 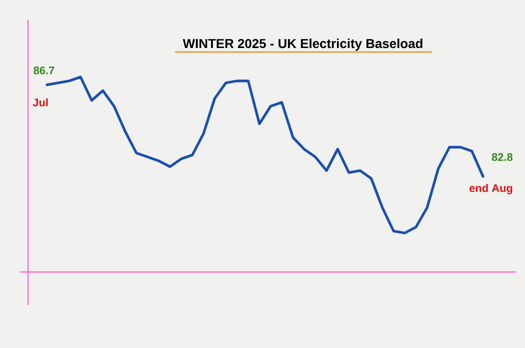 I want to click on annotation: end Aug, so click(x=491, y=189).